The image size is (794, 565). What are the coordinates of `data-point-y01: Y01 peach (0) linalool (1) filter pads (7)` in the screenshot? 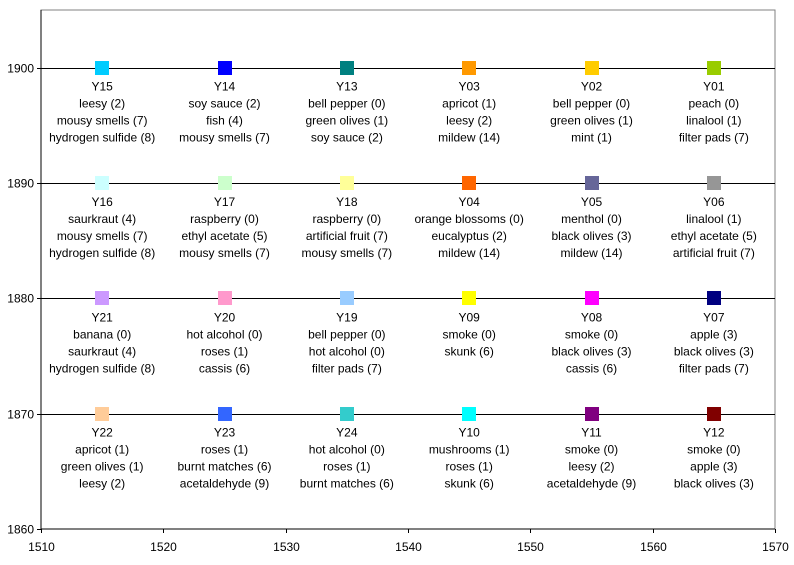 It's located at (714, 103).